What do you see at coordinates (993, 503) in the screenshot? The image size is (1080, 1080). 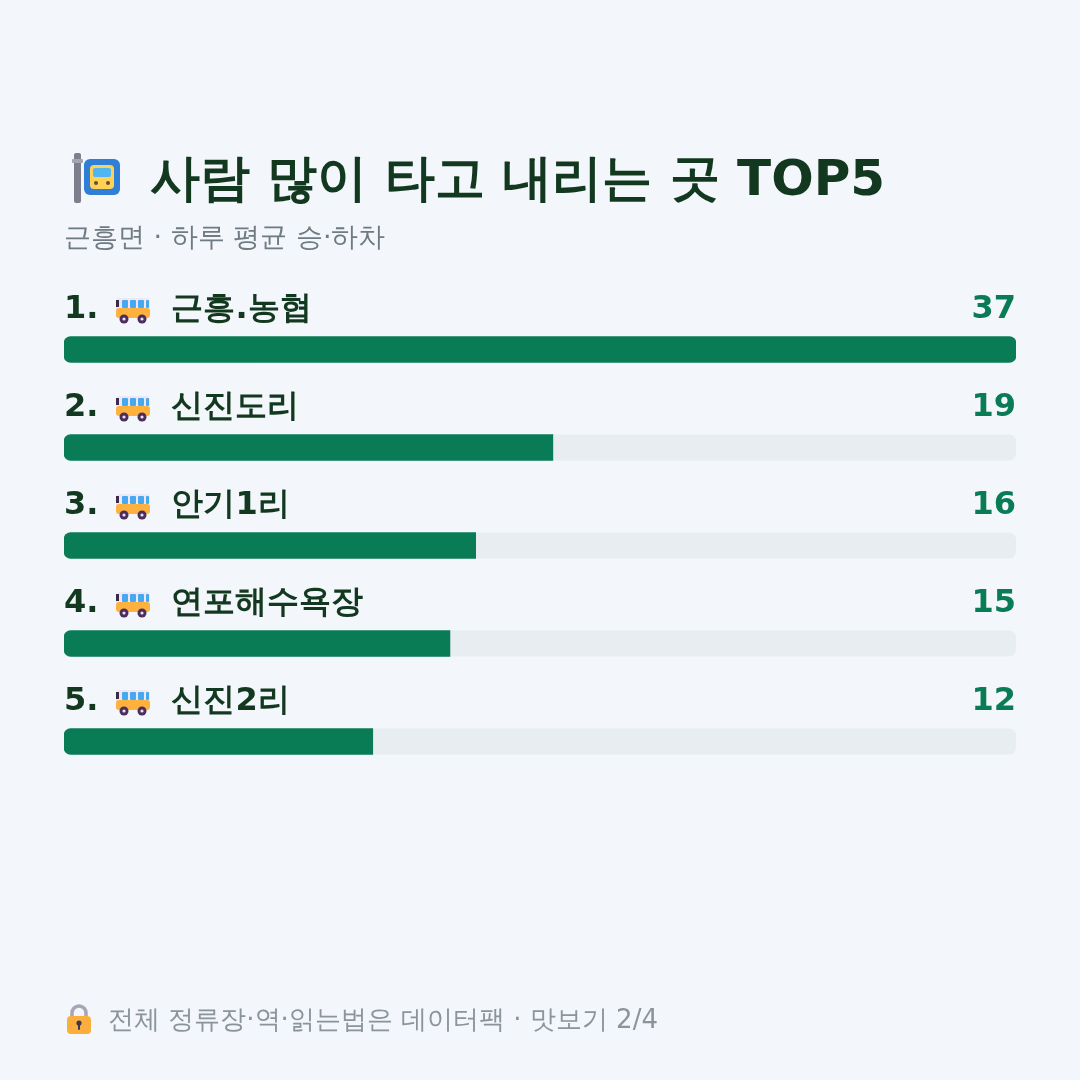 I see `data-label: 16` at bounding box center [993, 503].